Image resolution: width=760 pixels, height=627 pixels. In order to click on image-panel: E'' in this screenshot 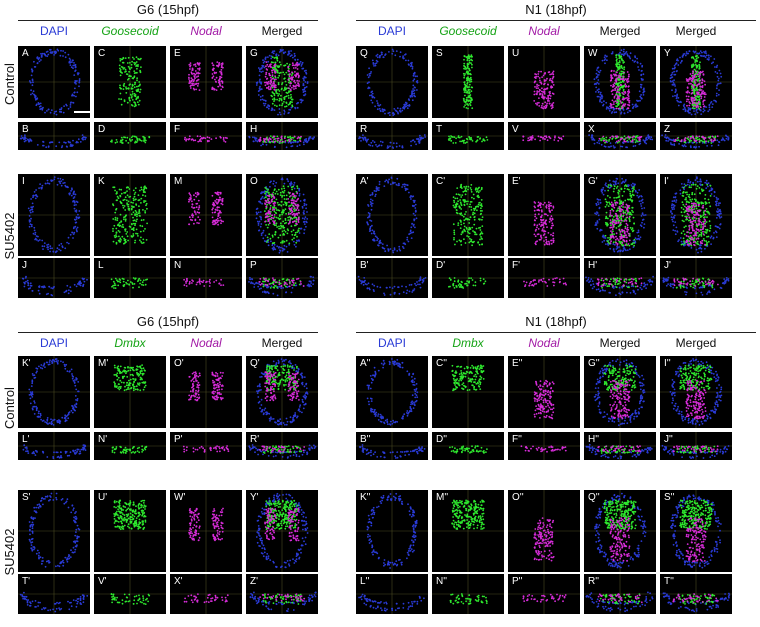, I will do `click(544, 392)`.